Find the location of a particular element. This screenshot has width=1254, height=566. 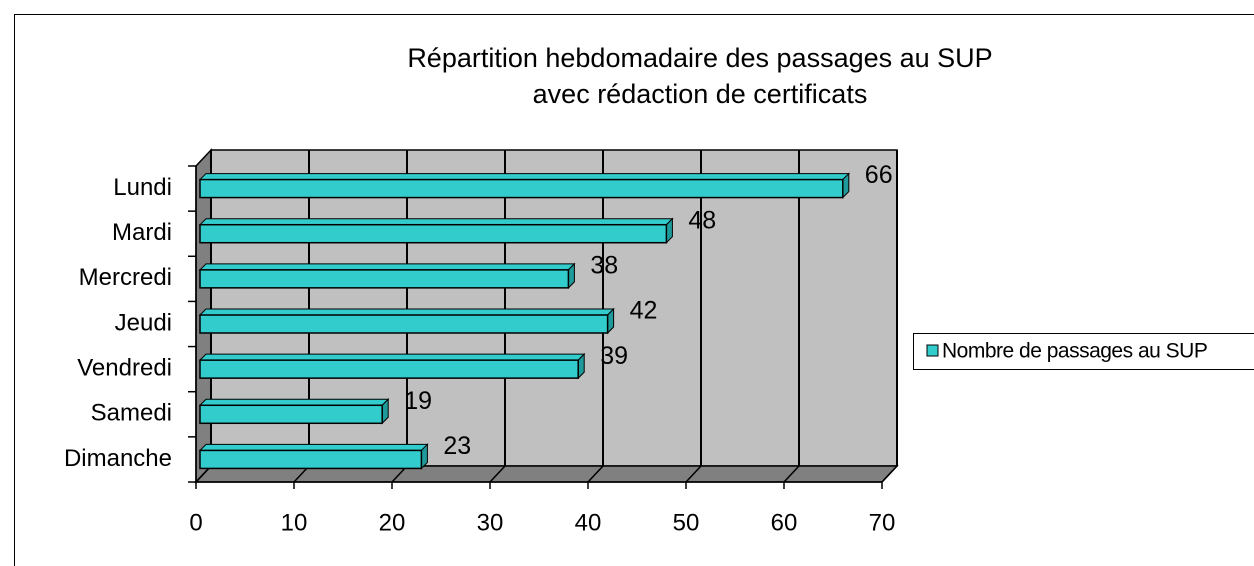

value-label: 23 is located at coordinates (457, 446).